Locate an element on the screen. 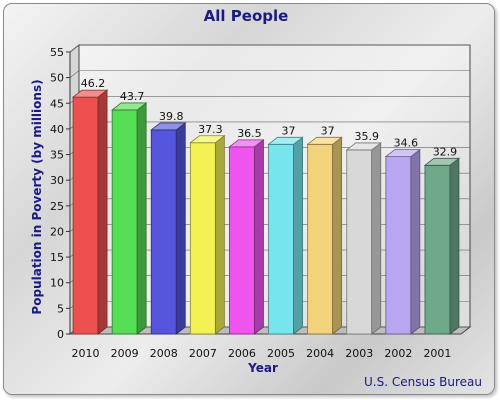 This screenshot has width=500, height=400. y-tick-label: 10 is located at coordinates (57, 283).